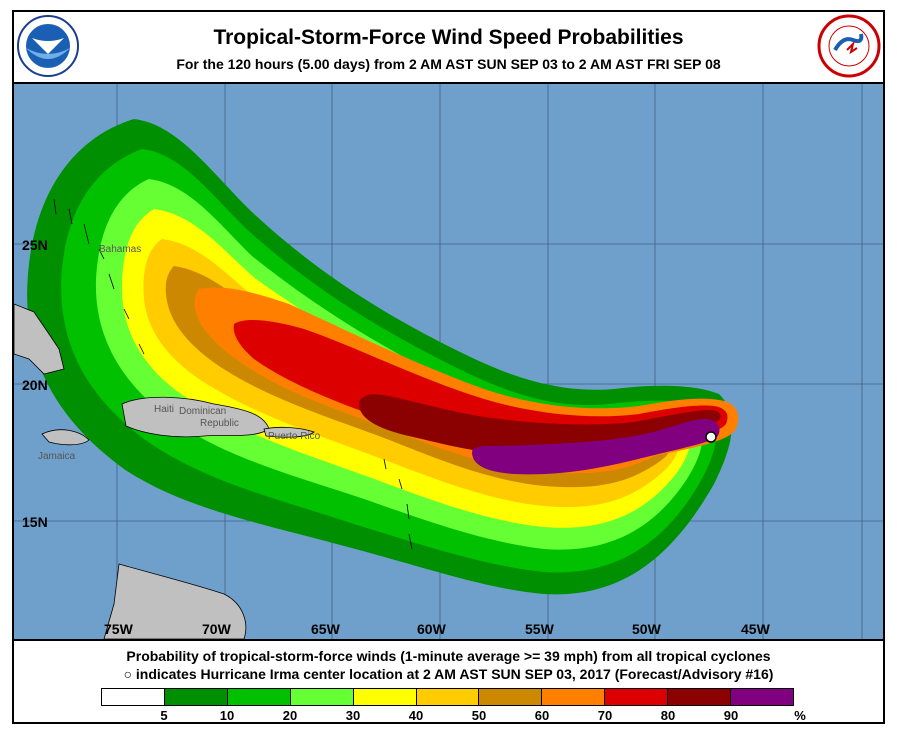 The image size is (897, 738). Describe the element at coordinates (35, 522) in the screenshot. I see `lat-label-15n: 15N` at that location.